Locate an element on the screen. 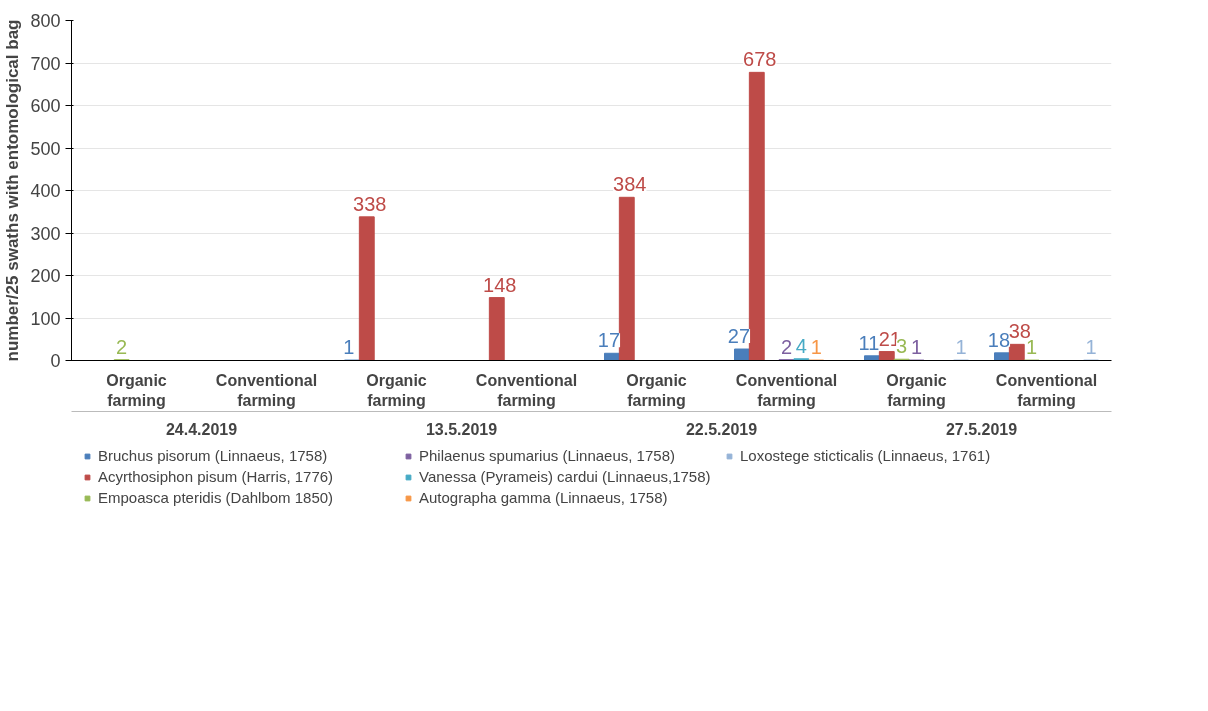  data-label: 27 is located at coordinates (739, 336).